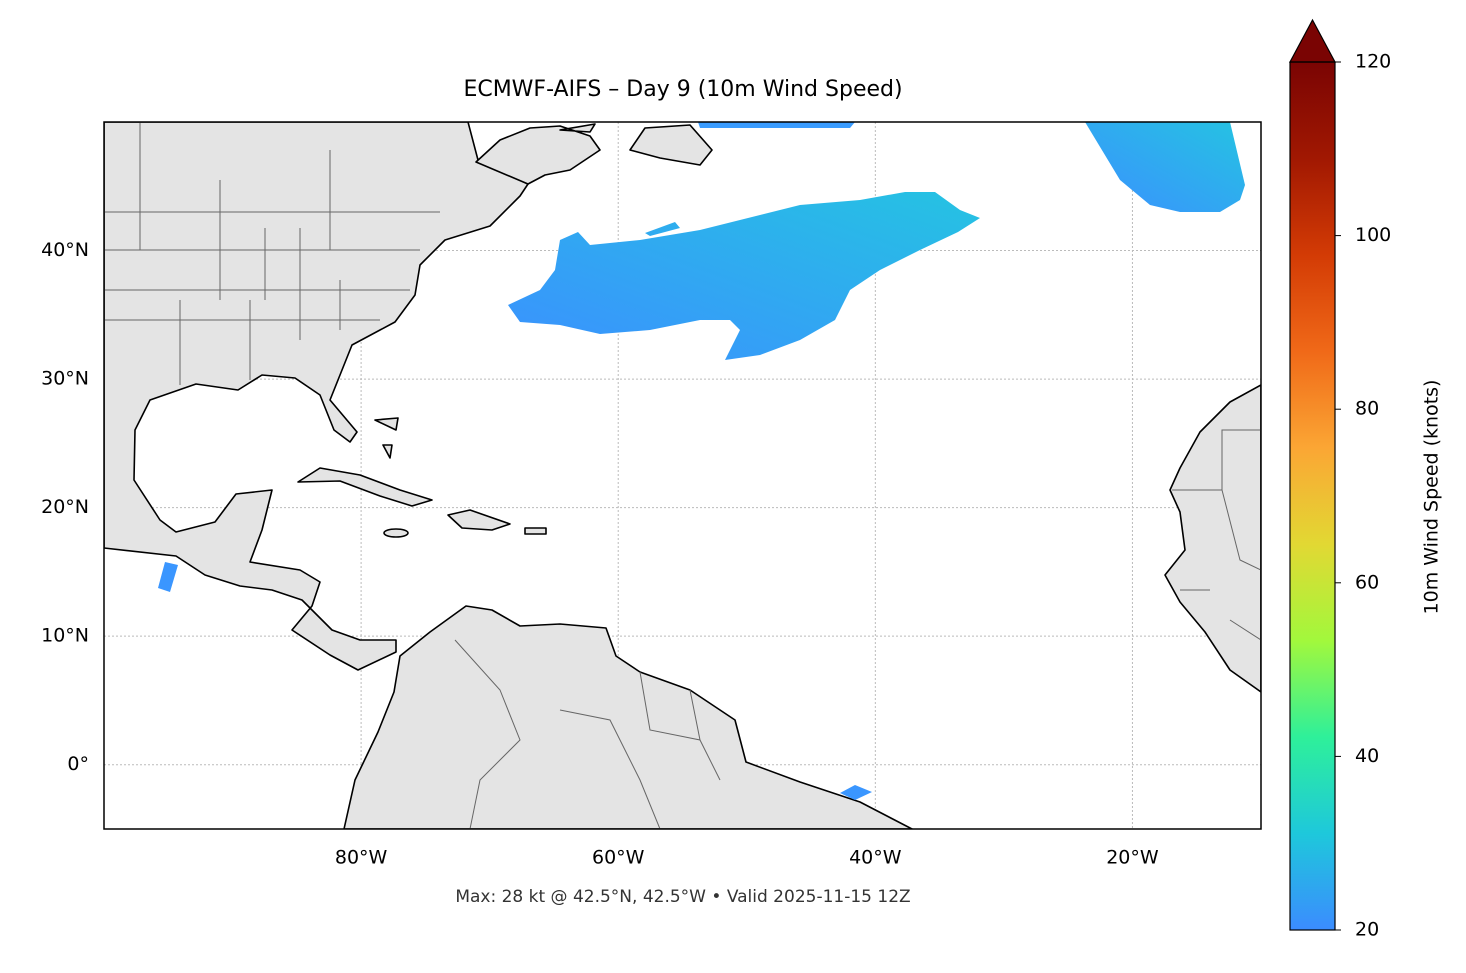 The image size is (1466, 973). I want to click on colorbar-tick-label: 100, so click(1373, 235).